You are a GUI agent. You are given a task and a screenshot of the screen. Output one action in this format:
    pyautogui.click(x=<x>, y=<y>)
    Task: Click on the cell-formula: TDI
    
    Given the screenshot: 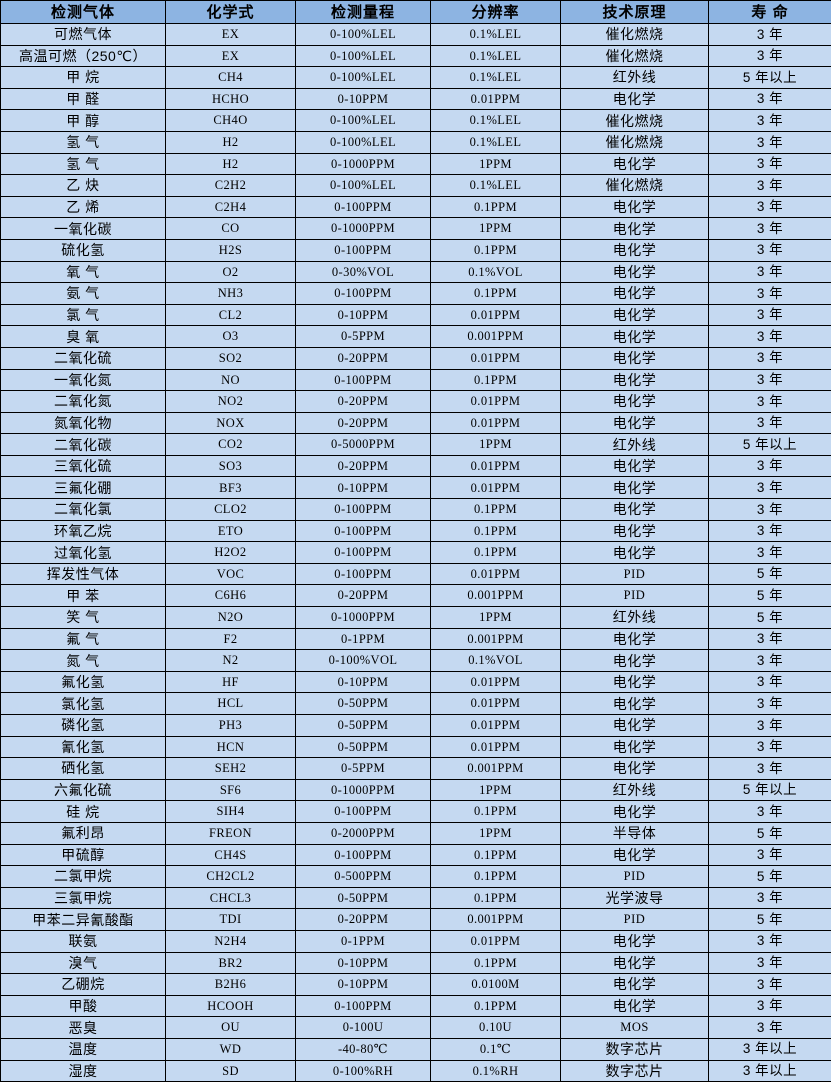 What is the action you would take?
    pyautogui.click(x=231, y=920)
    